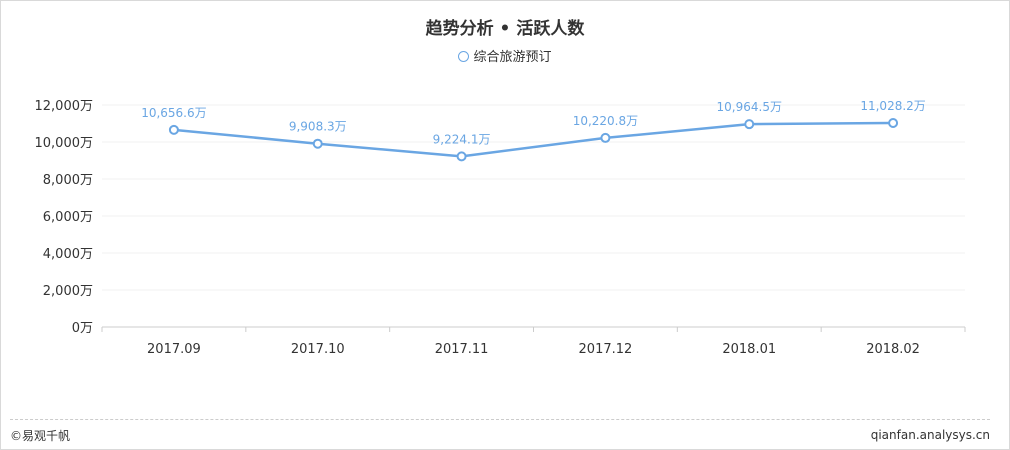 The width and height of the screenshot is (1010, 450). What do you see at coordinates (892, 106) in the screenshot?
I see `data-label: 11,028.2万` at bounding box center [892, 106].